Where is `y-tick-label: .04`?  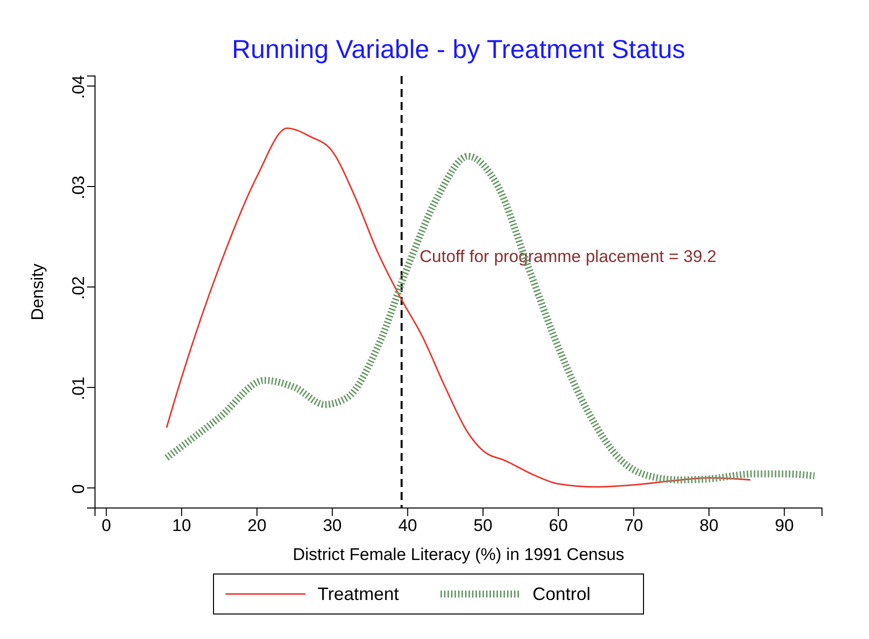
y-tick-label: .04 is located at coordinates (78, 87).